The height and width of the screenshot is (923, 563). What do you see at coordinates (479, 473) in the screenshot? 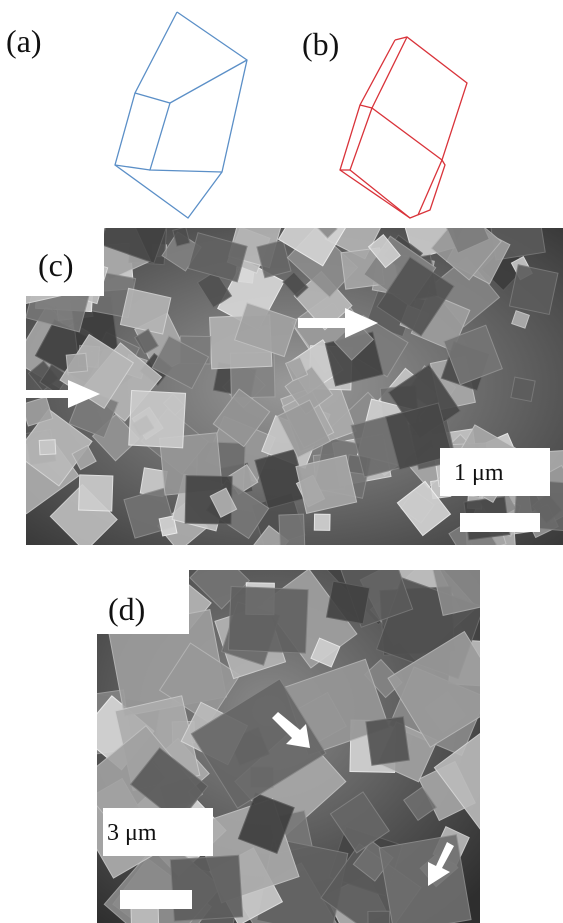
I see `scale-bar-label: 1 μm` at bounding box center [479, 473].